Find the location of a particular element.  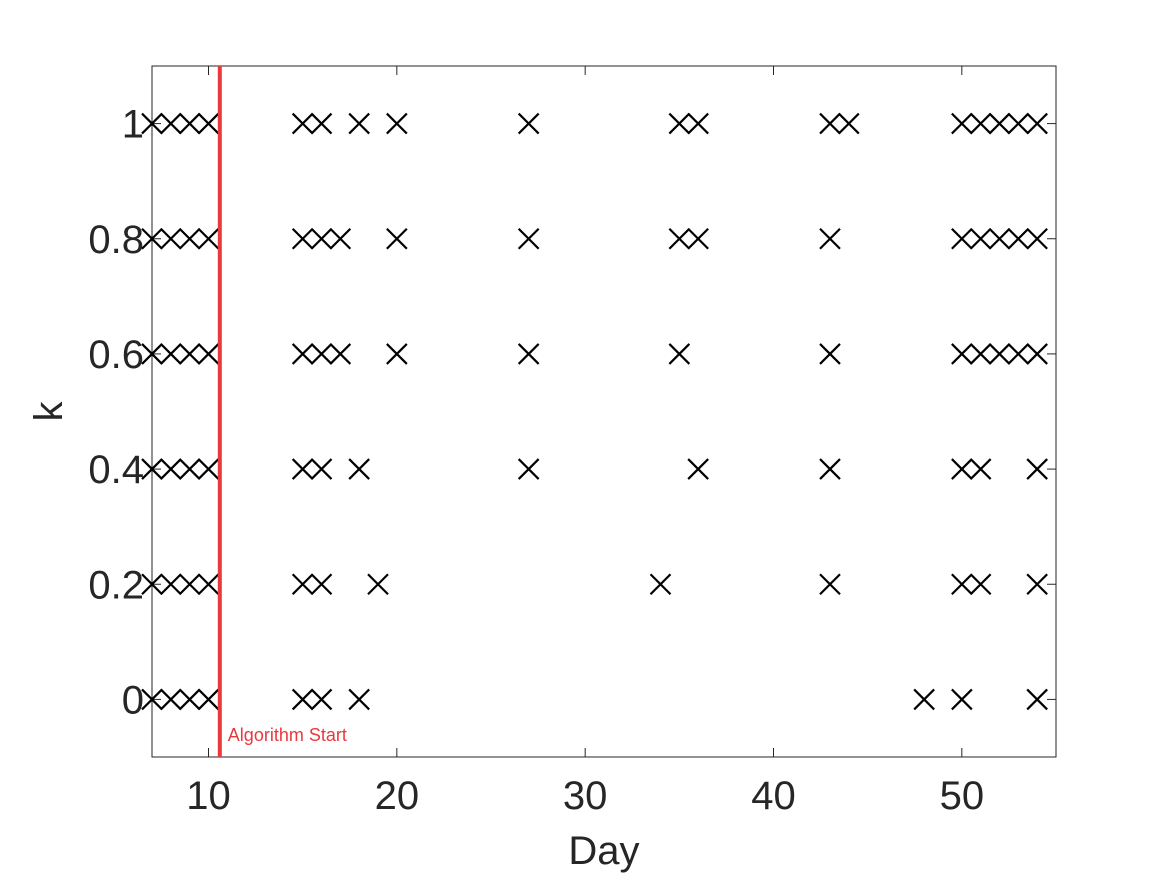

y-tick-label: 0.4 is located at coordinates (116, 470).